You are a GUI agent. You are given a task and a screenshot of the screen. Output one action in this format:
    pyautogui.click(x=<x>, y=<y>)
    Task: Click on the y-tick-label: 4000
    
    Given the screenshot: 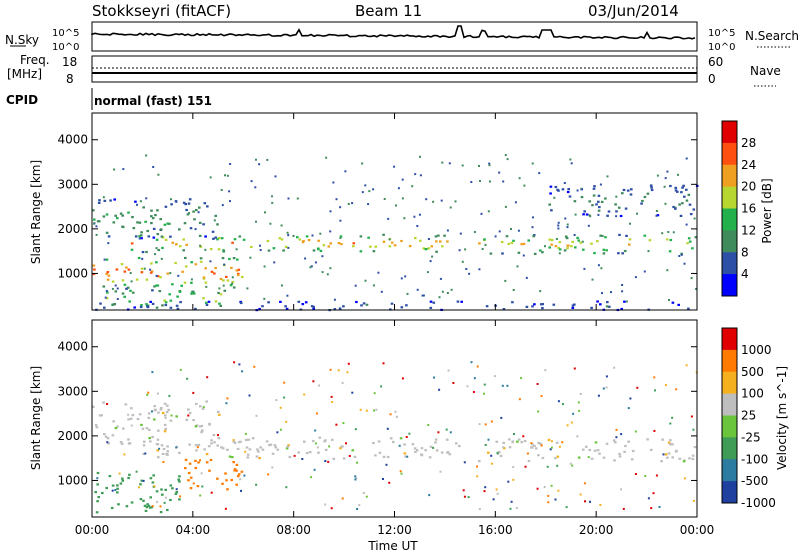 What is the action you would take?
    pyautogui.click(x=72, y=140)
    